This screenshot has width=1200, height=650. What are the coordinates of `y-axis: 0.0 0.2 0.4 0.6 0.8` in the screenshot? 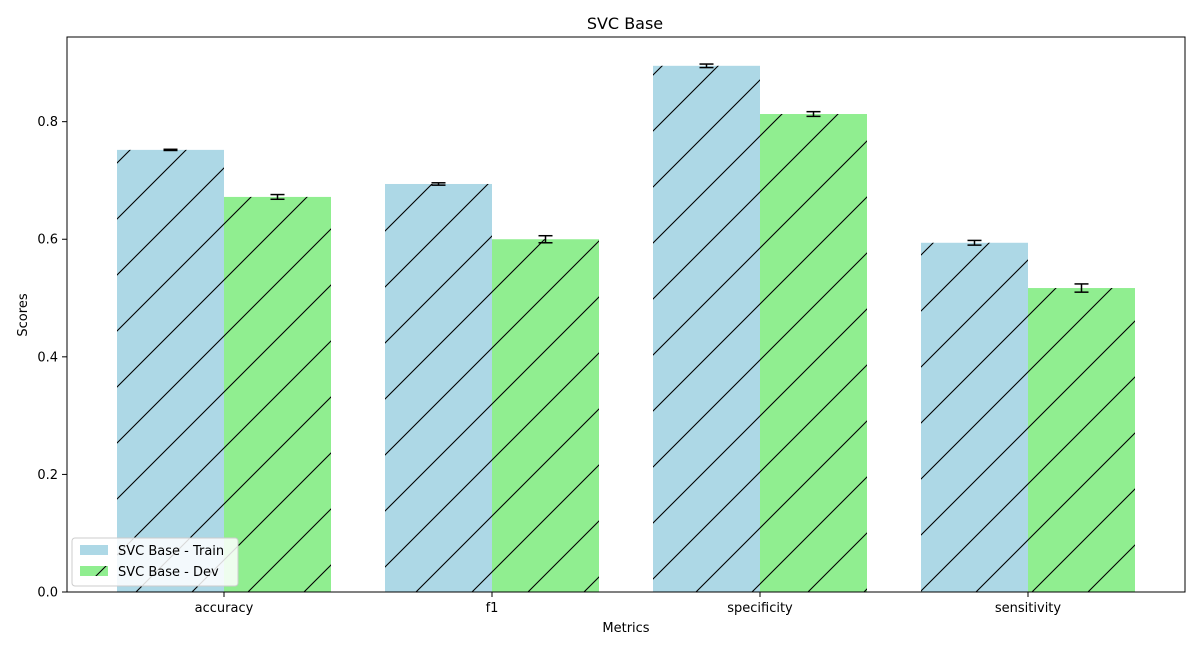 It's located at (52, 358).